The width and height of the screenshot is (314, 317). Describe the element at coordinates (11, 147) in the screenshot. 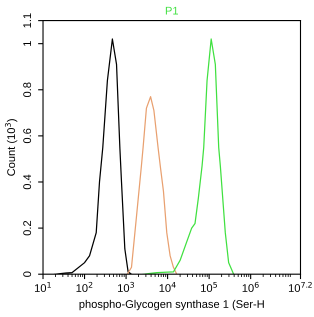

I see `y-axis-title: Count (10$^{3}$)` at that location.